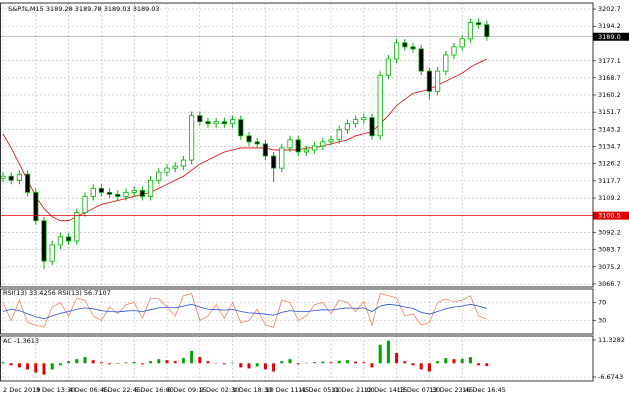 This screenshot has height=403, width=629. I want to click on y-tick-label: 3109.2, so click(609, 198).